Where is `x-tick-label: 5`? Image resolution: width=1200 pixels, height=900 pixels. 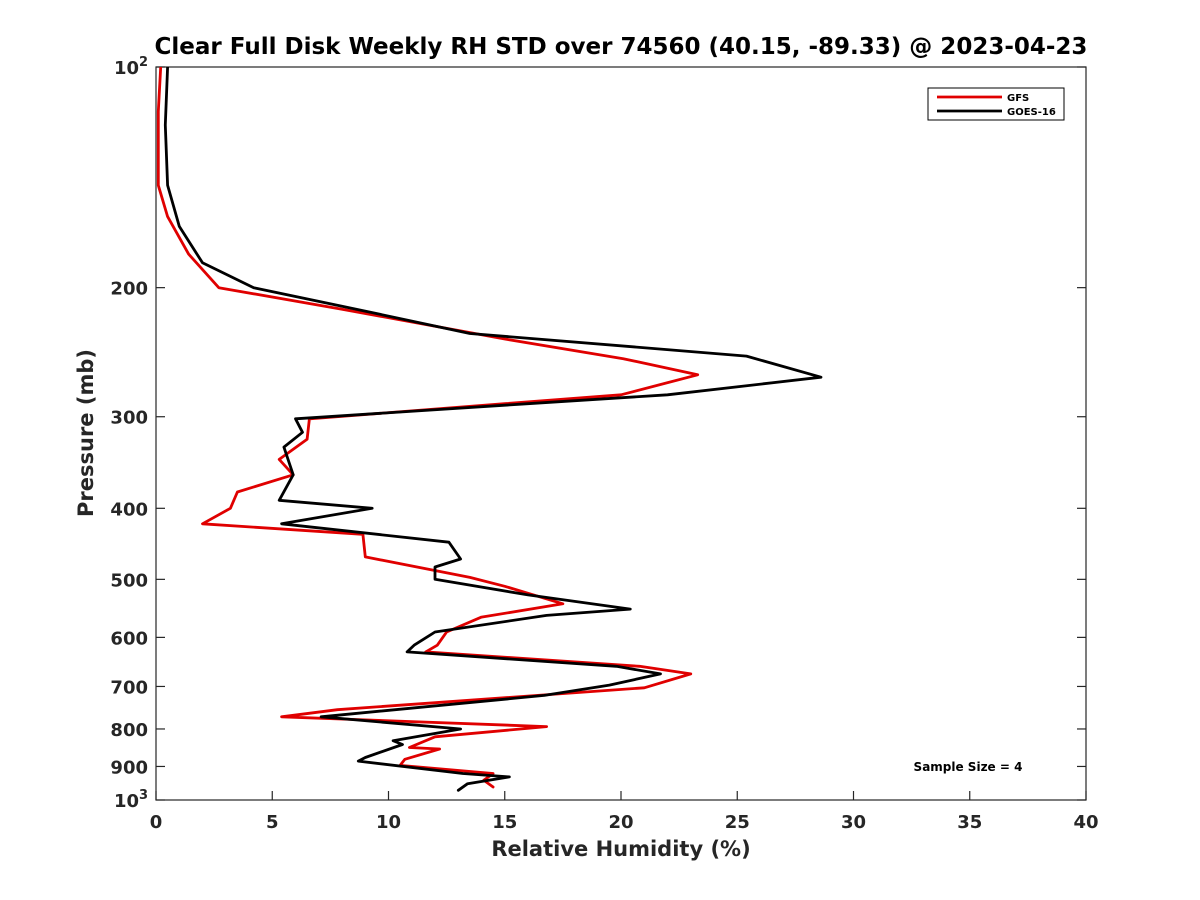 x-tick-label: 5 is located at coordinates (272, 822).